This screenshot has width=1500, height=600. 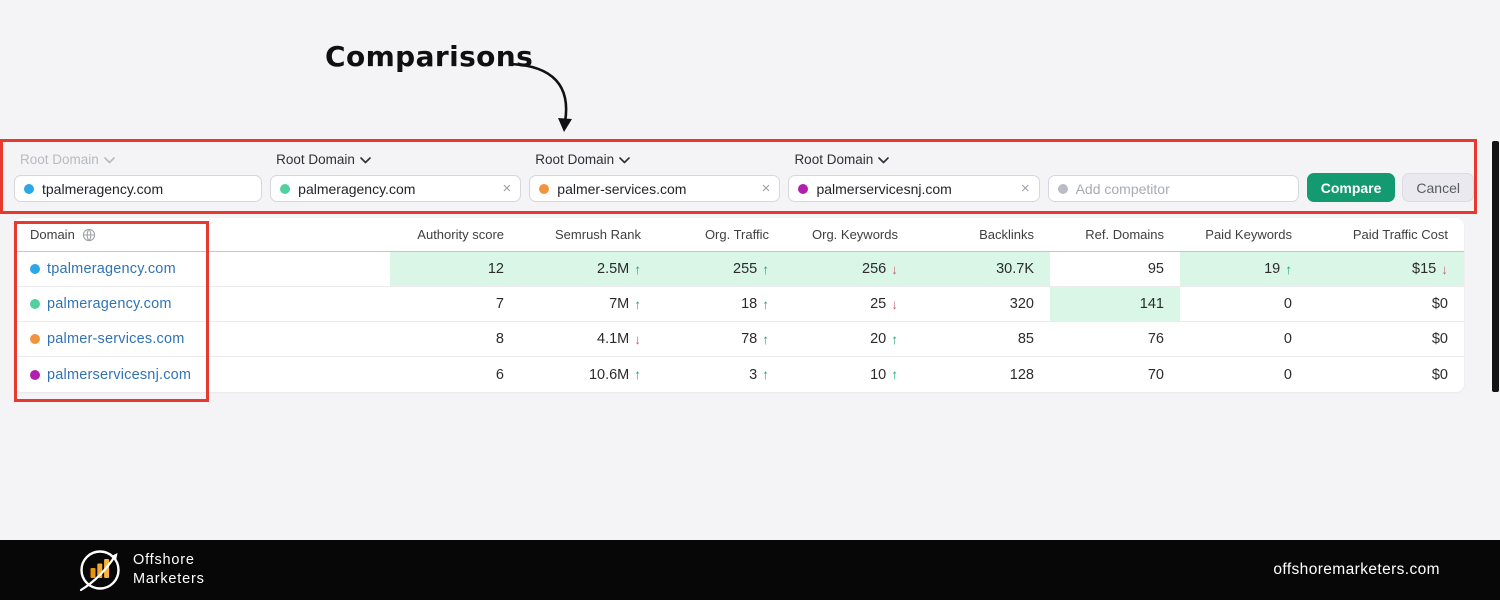 What do you see at coordinates (588, 304) in the screenshot?
I see `metric-cell: 7M ↑` at bounding box center [588, 304].